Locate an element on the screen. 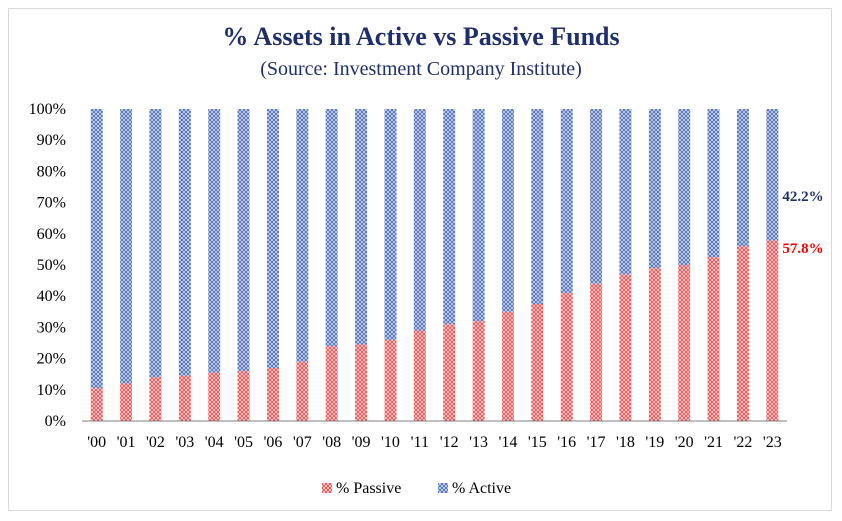 This screenshot has height=521, width=842. x-tick-label: '13 is located at coordinates (478, 442).